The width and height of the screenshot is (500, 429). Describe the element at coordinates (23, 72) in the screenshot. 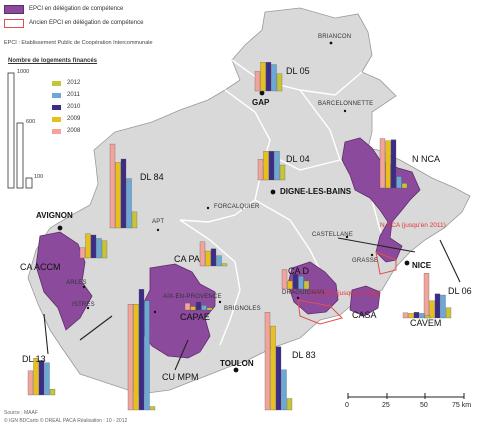

I see `scale-value-1000: 1000` at that location.